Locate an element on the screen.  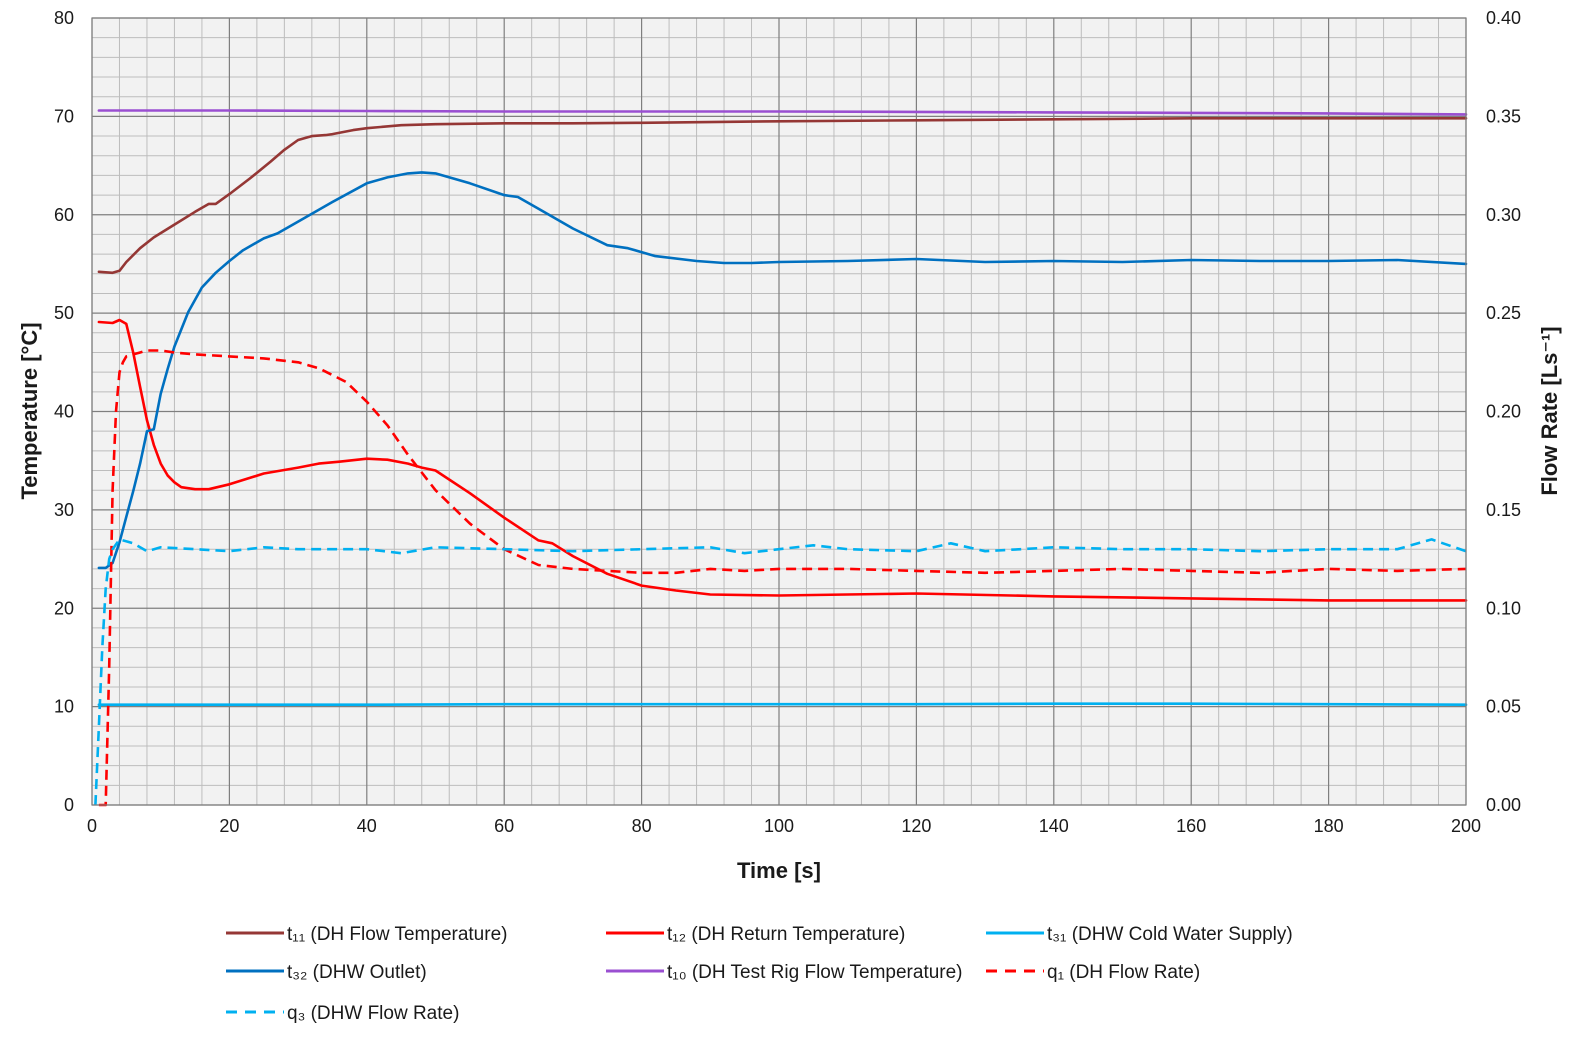
y-axis-title: Temperature [°C] is located at coordinates (29, 410).